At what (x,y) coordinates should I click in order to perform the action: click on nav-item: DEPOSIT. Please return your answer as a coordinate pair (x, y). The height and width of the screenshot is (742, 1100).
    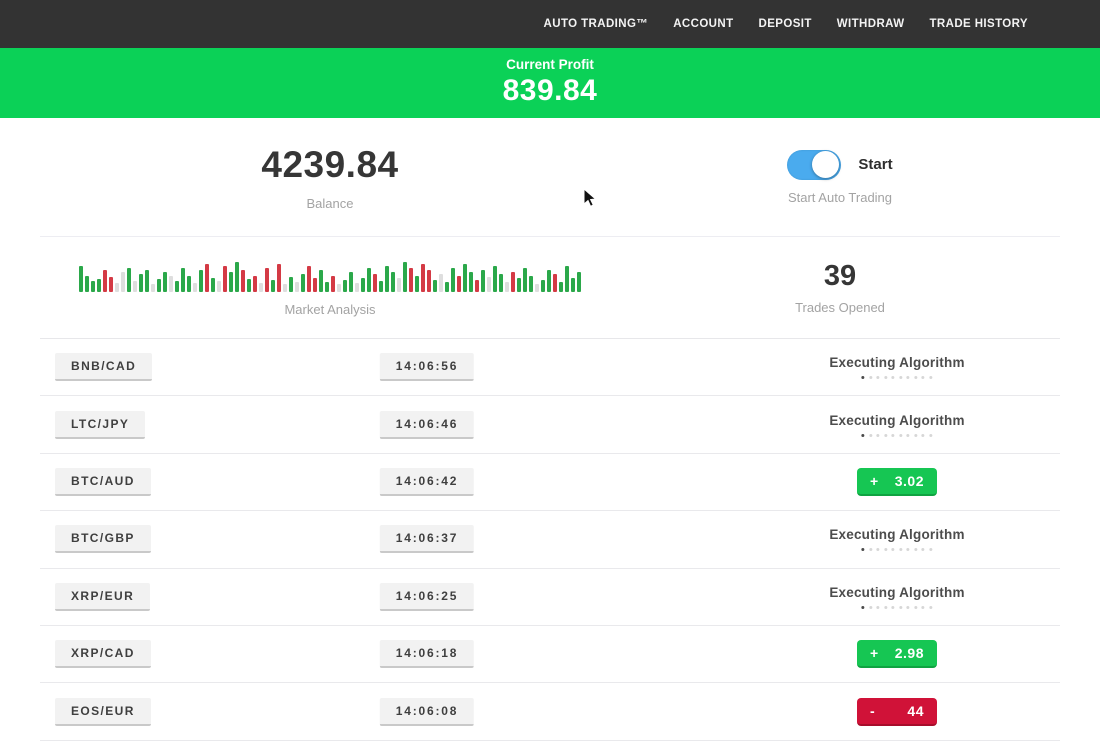
    Looking at the image, I should click on (785, 24).